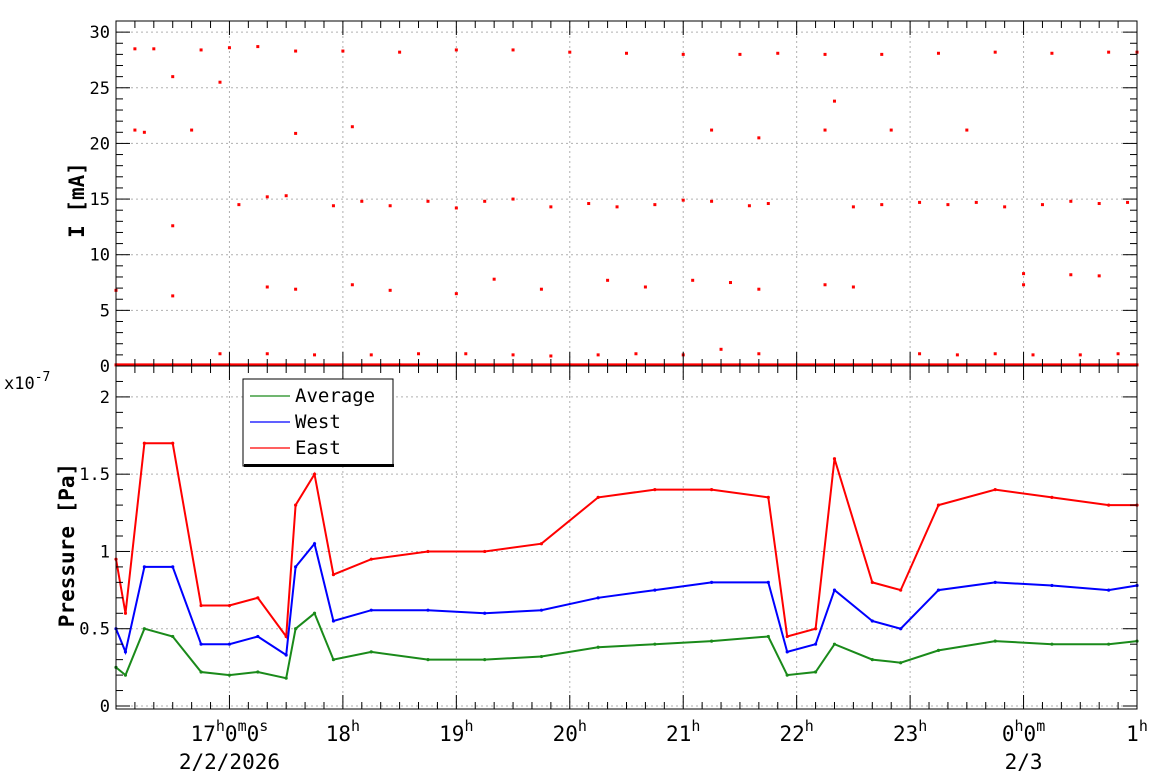 The image size is (1158, 782). What do you see at coordinates (27, 382) in the screenshot?
I see `svg-text: x10-7` at bounding box center [27, 382].